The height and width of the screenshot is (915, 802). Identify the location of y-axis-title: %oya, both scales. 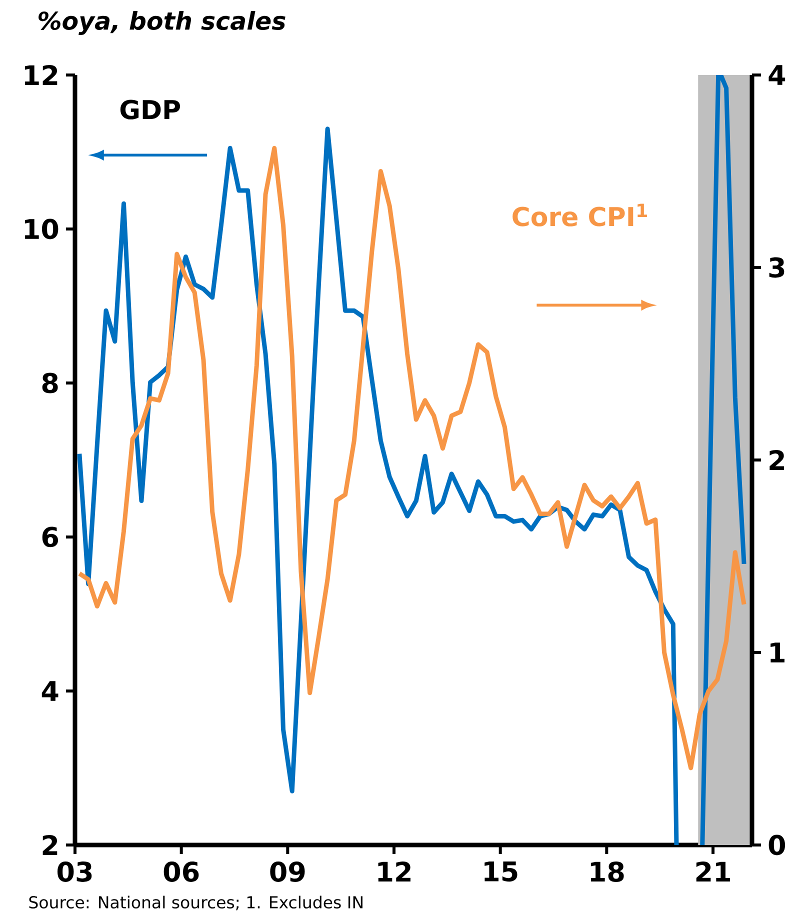
(162, 23).